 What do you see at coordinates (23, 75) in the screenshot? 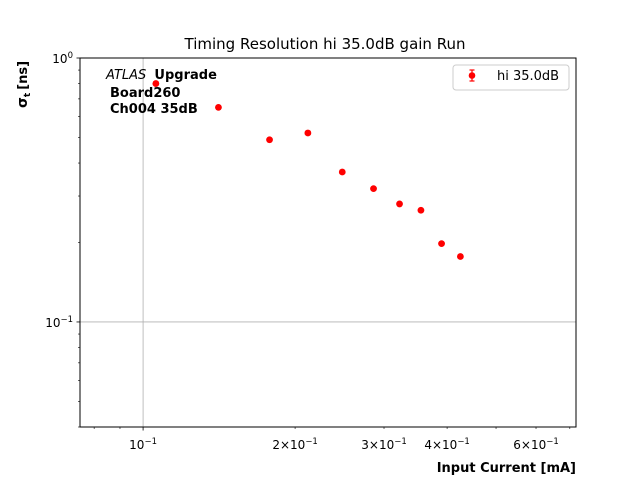
I see `y-axis-label-unit: [ns]` at bounding box center [23, 75].